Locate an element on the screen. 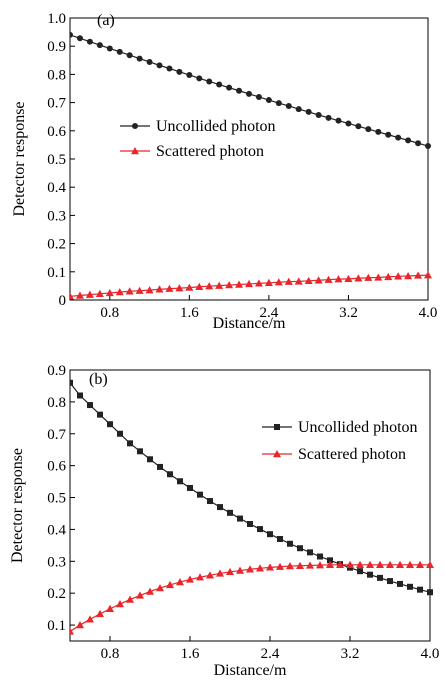 Image resolution: width=446 pixels, height=689 pixels. y-tick-label: 1.0 is located at coordinates (56, 19).